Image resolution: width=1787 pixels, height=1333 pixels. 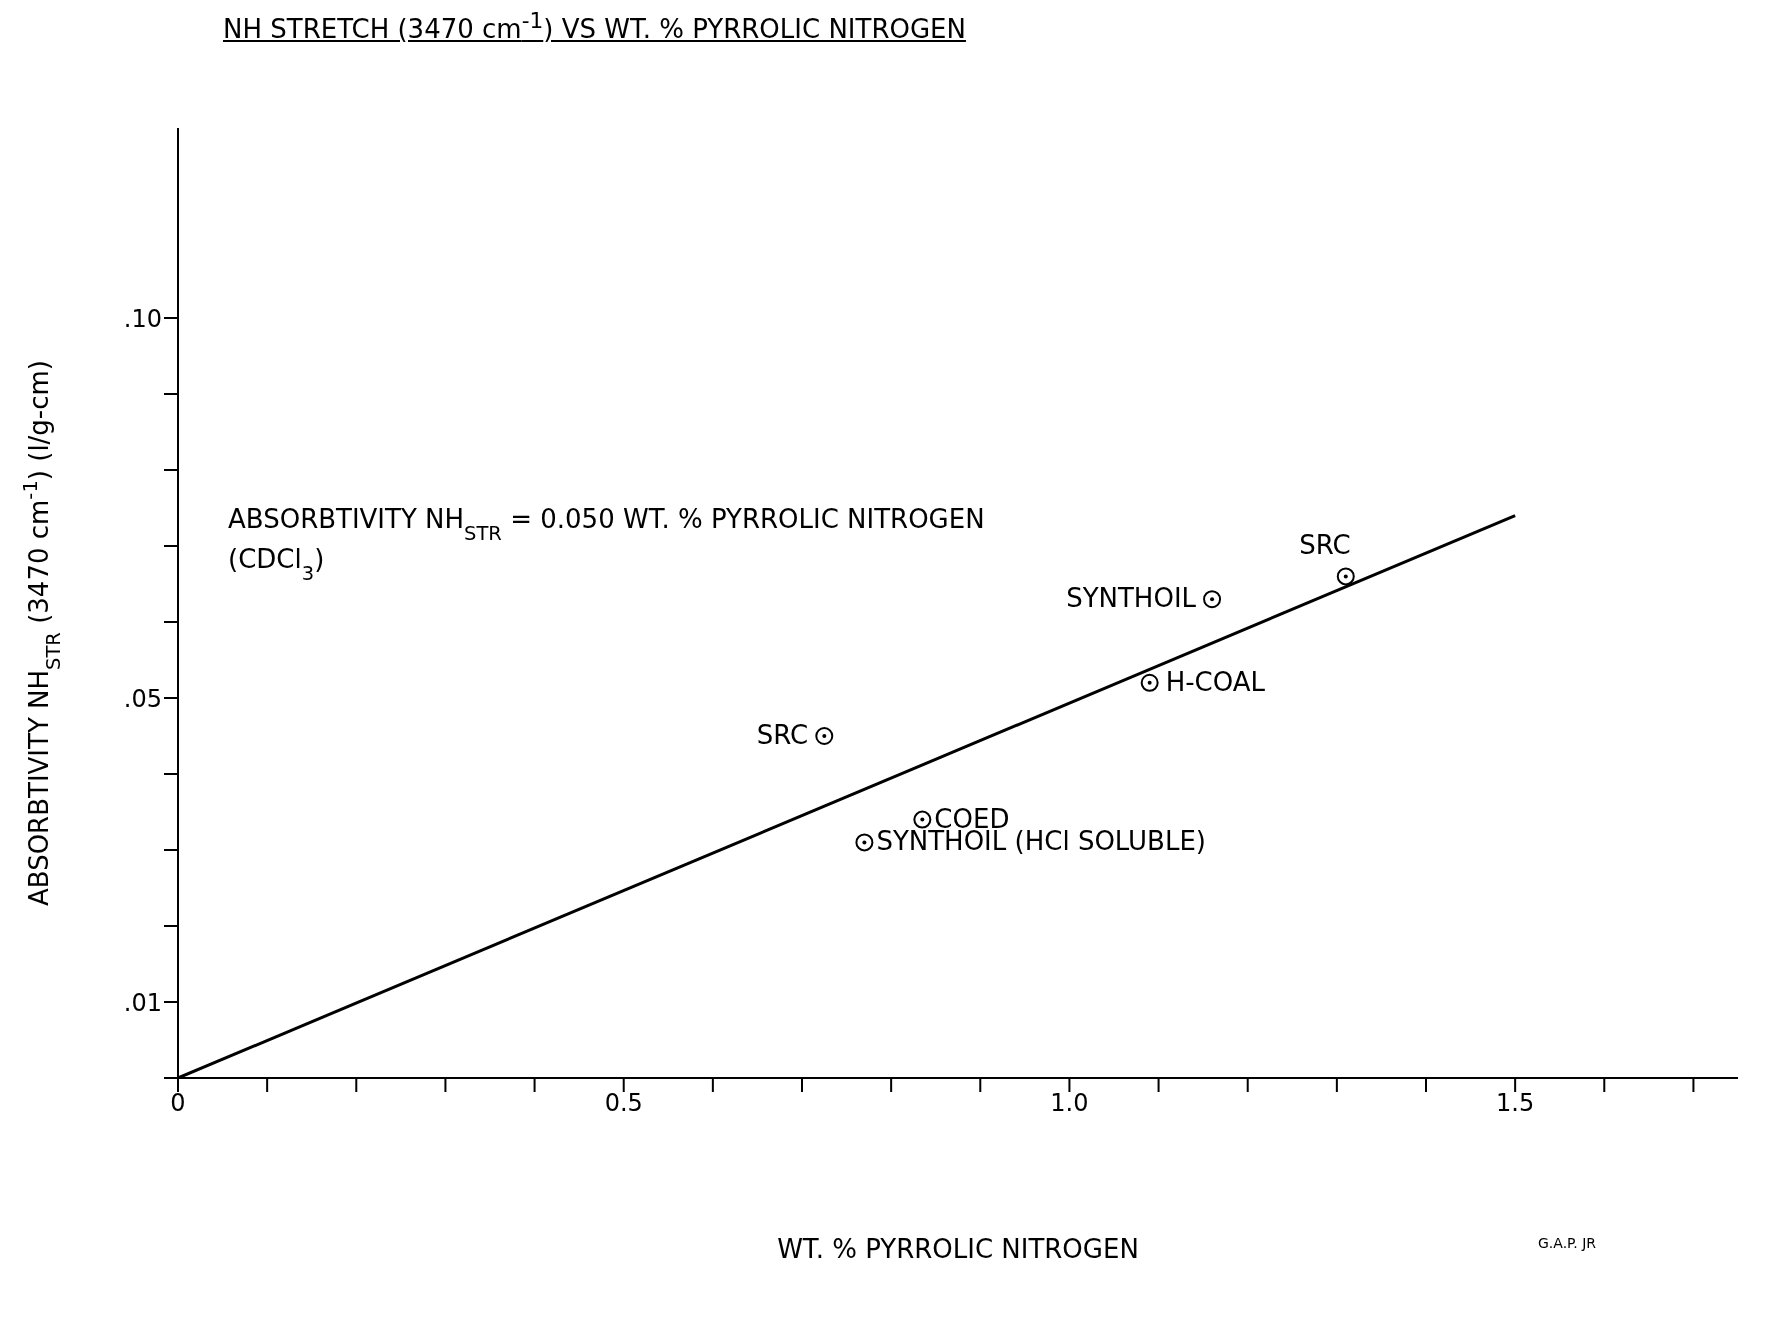 I want to click on annotation: H-COAL, so click(x=1215, y=681).